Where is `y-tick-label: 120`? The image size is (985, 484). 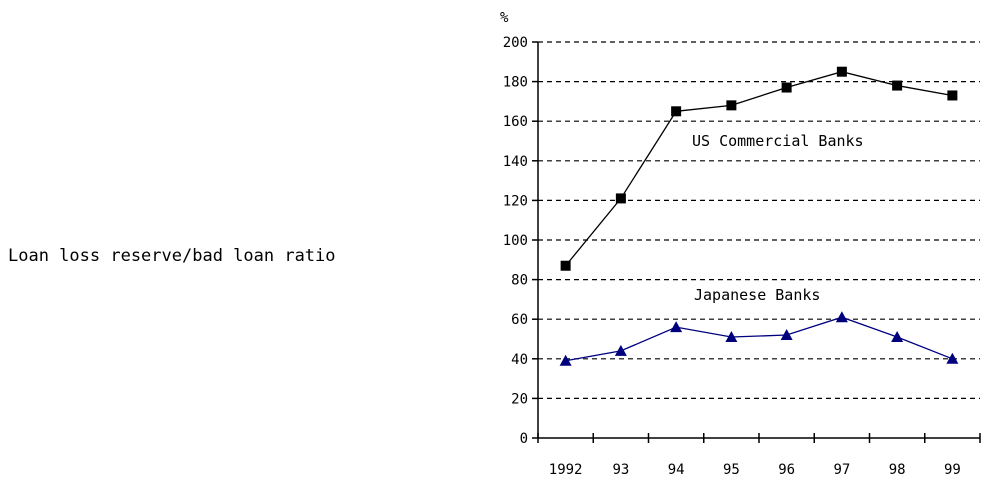
y-tick-label: 120 is located at coordinates (515, 201).